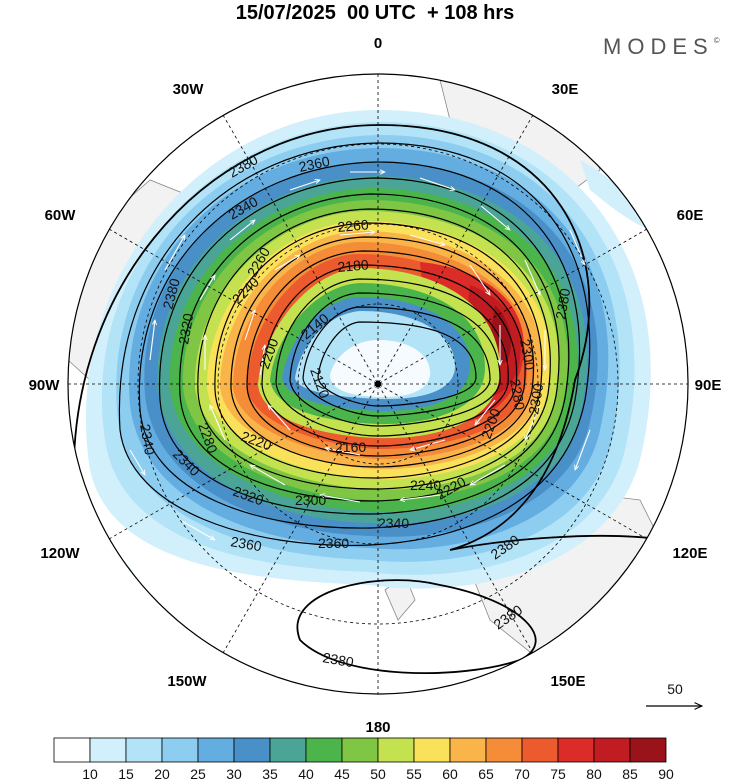  What do you see at coordinates (378, 774) in the screenshot?
I see `colorbar-label: 50` at bounding box center [378, 774].